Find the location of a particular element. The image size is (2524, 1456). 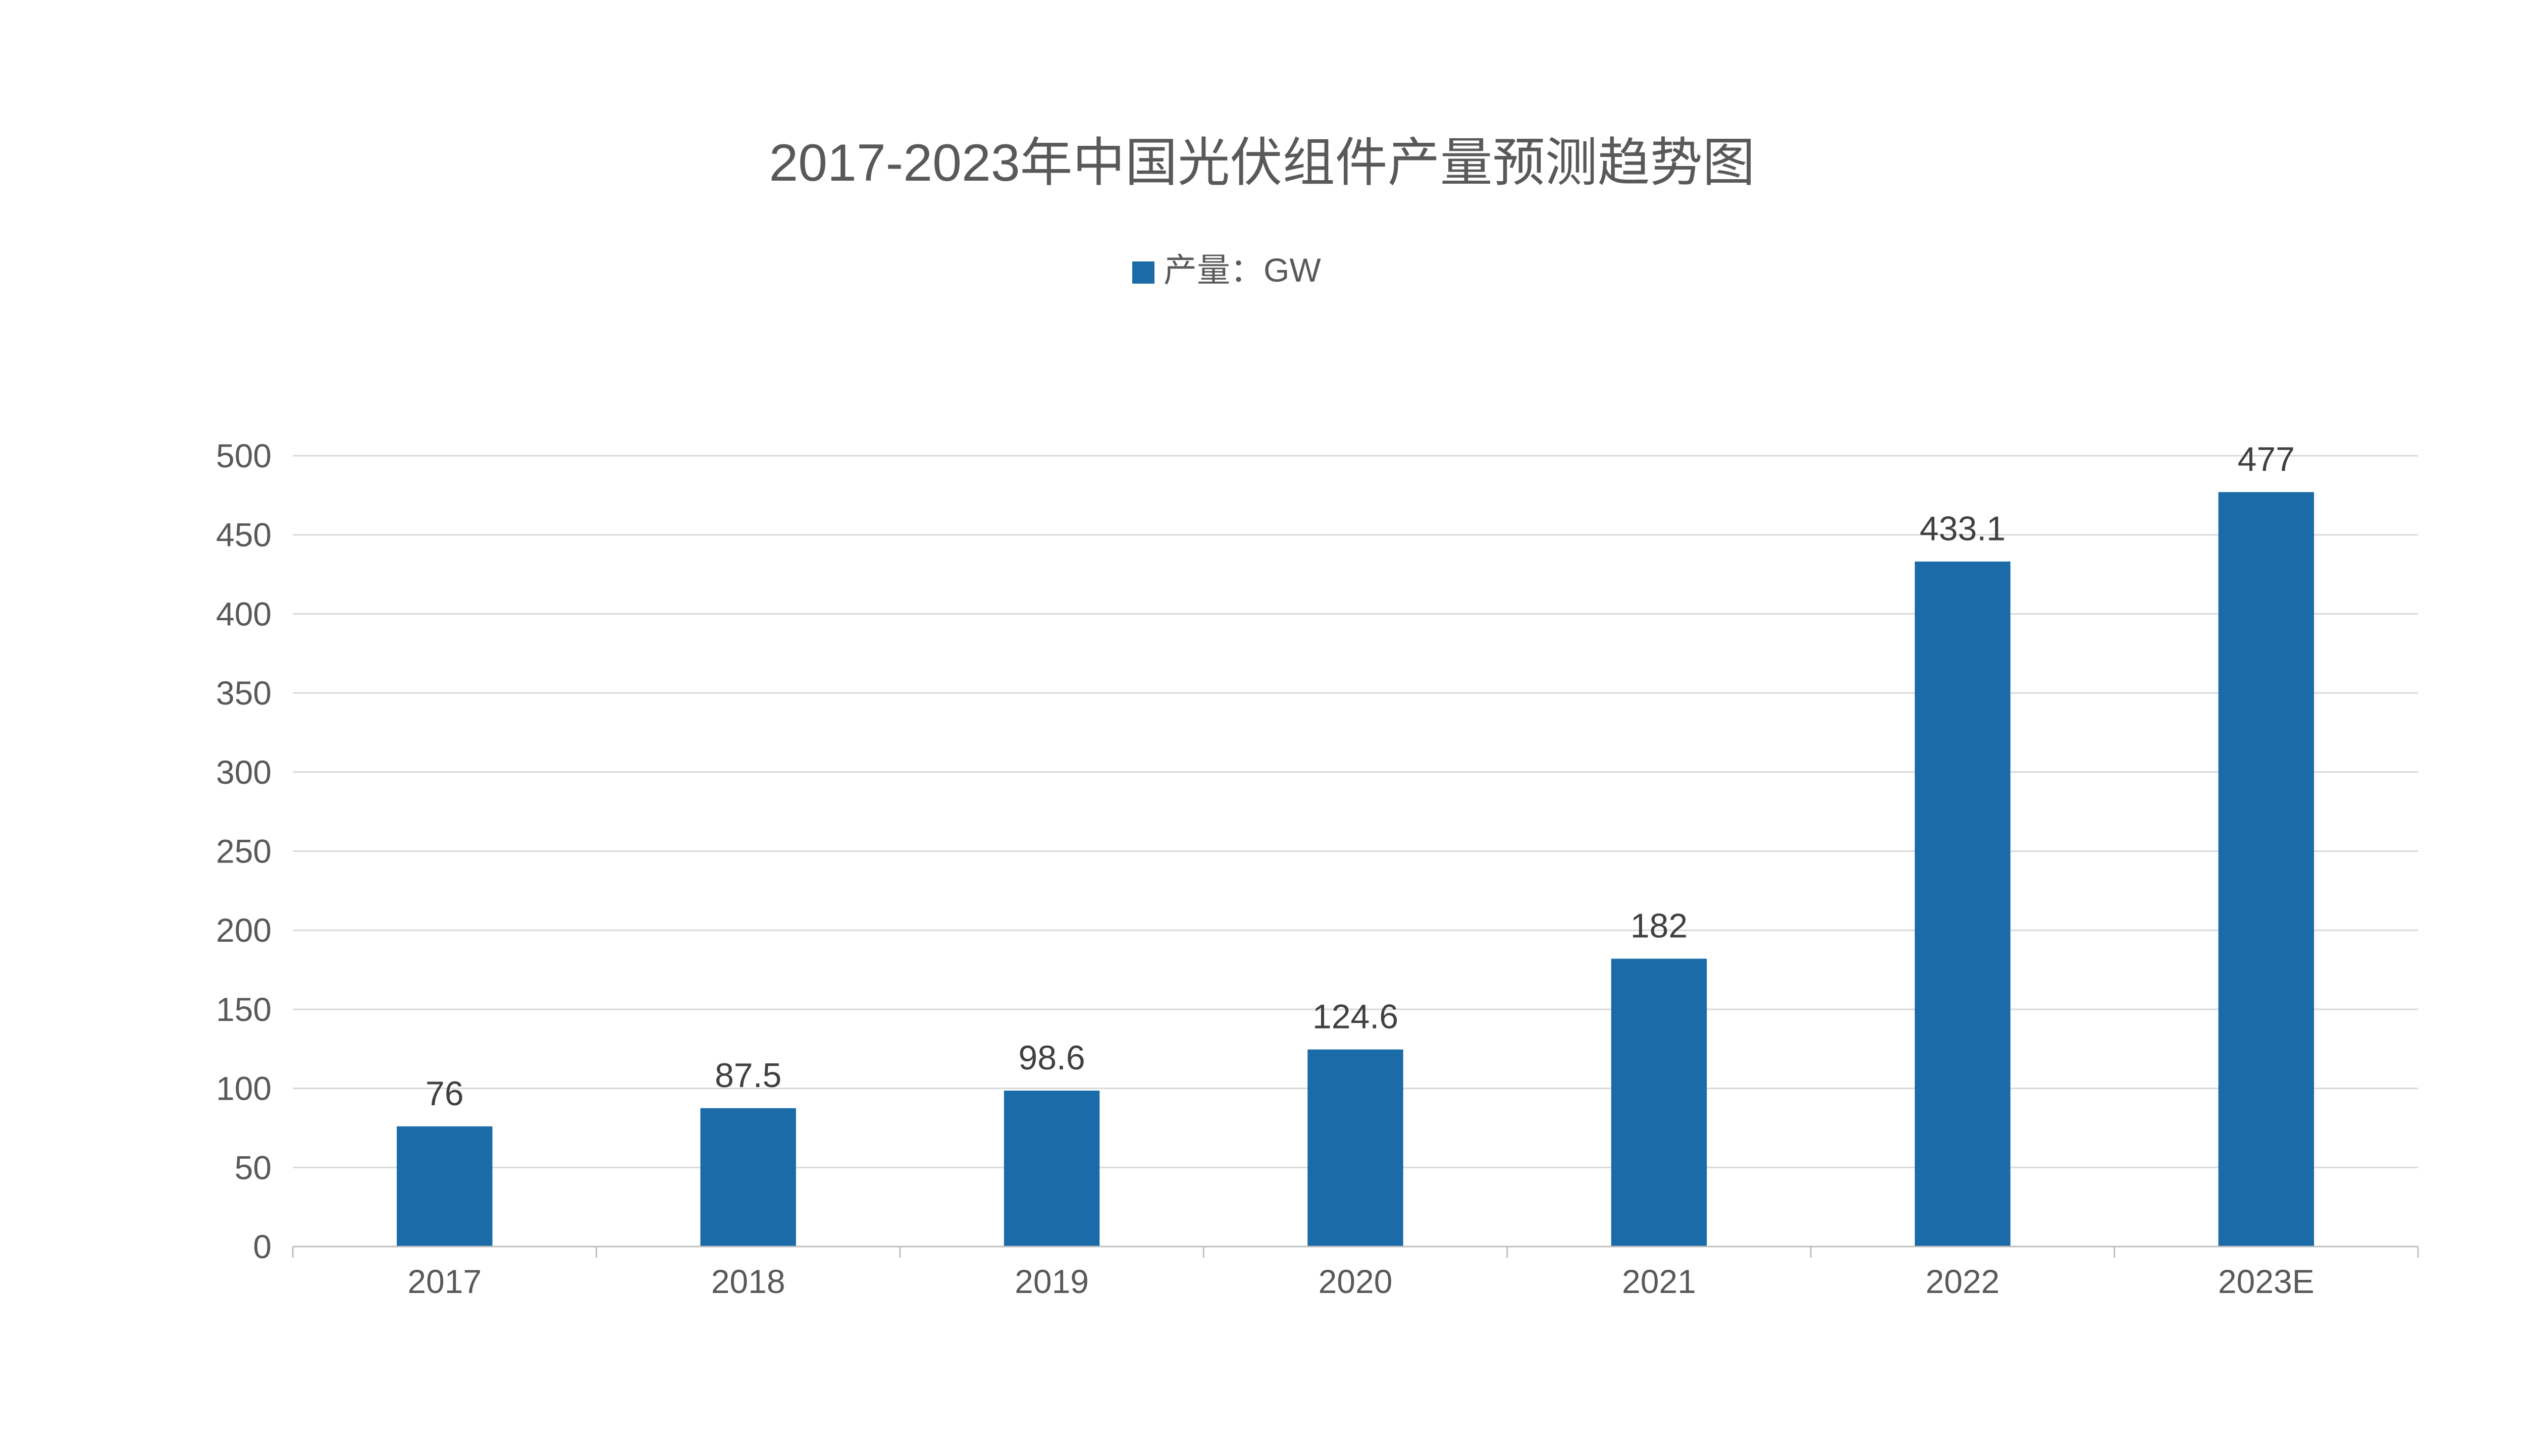

bar-2021 is located at coordinates (1659, 1102).